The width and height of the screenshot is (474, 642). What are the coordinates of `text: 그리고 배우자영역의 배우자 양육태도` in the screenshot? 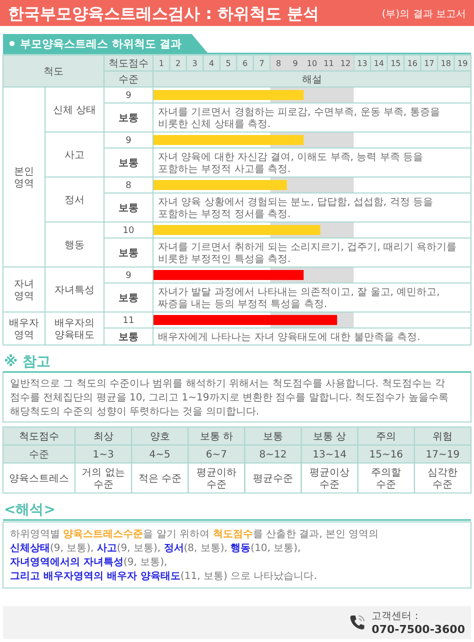 It's located at (95, 576).